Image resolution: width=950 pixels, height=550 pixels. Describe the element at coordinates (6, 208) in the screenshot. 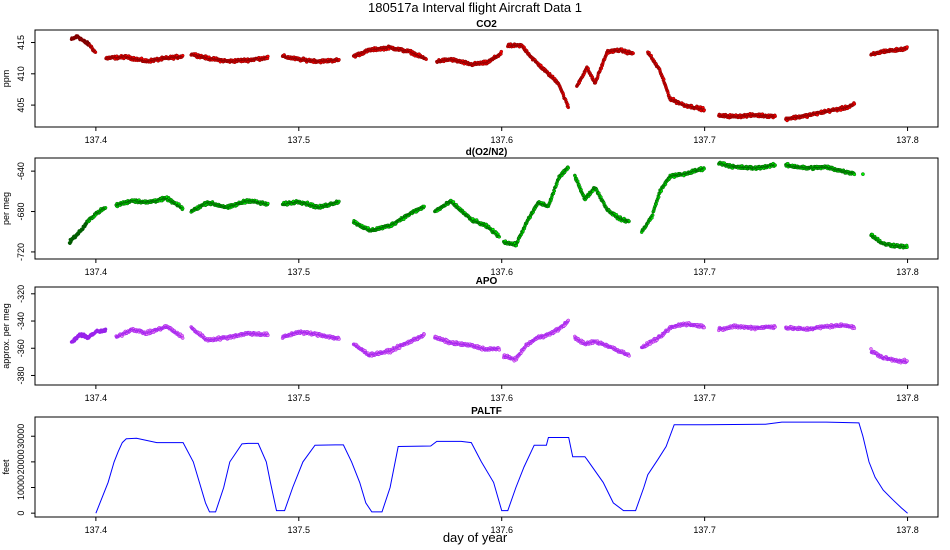

I see `y-axis-label: per meg` at that location.